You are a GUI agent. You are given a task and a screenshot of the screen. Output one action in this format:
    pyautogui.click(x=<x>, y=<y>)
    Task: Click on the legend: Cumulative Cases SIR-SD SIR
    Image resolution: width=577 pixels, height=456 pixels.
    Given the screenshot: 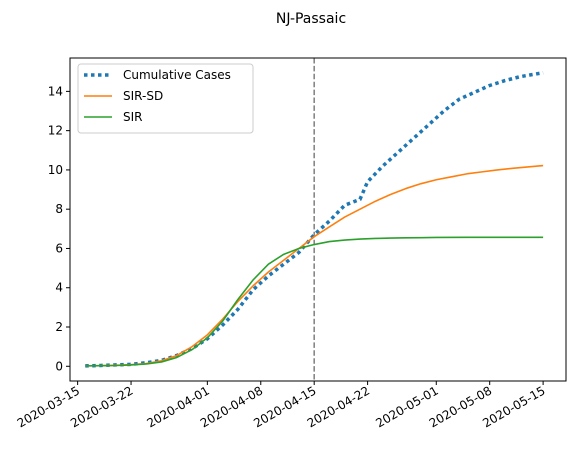 What is the action you would take?
    pyautogui.click(x=165, y=98)
    